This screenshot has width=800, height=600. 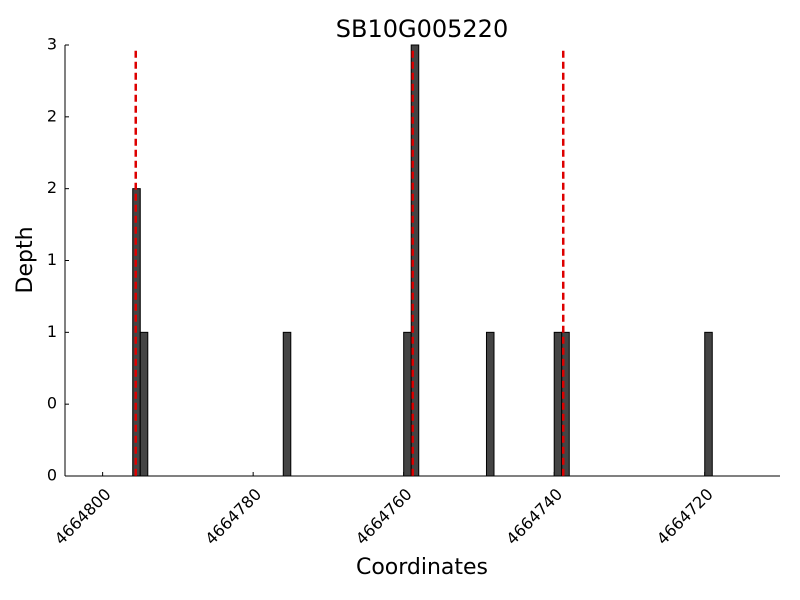 What do you see at coordinates (422, 29) in the screenshot?
I see `chart-title: SB10G005220` at bounding box center [422, 29].